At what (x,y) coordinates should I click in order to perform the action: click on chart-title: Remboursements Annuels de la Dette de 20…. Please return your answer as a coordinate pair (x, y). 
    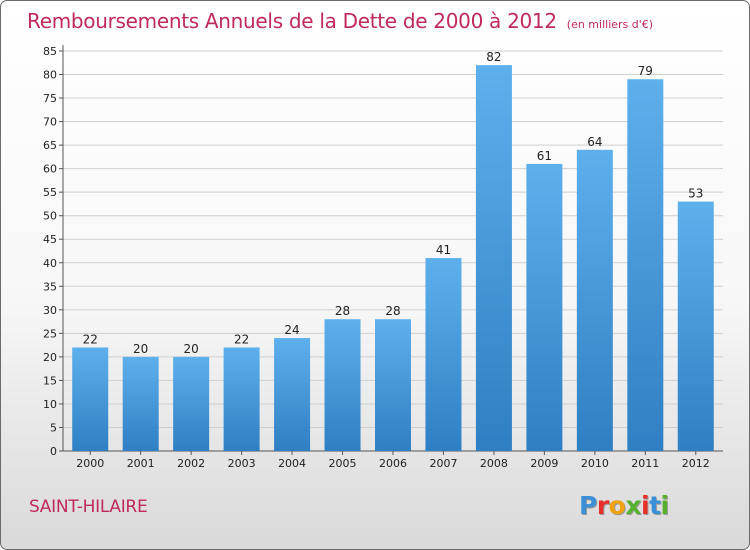
    Looking at the image, I should click on (340, 21).